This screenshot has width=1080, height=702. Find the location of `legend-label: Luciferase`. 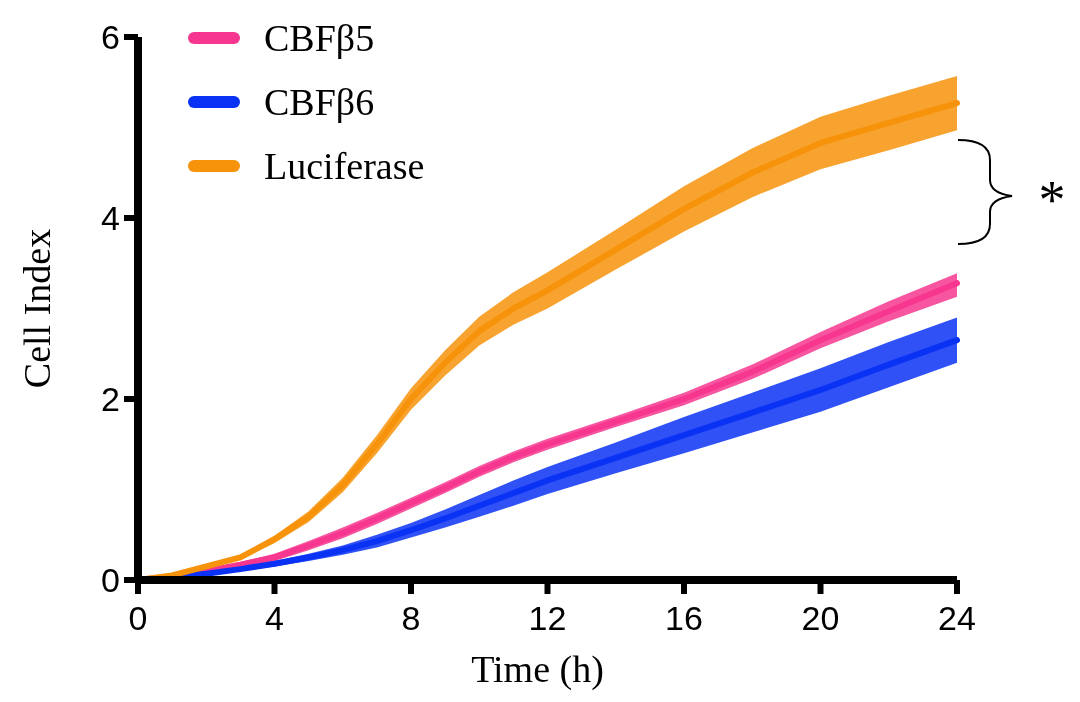

legend-label: Luciferase is located at coordinates (344, 166).